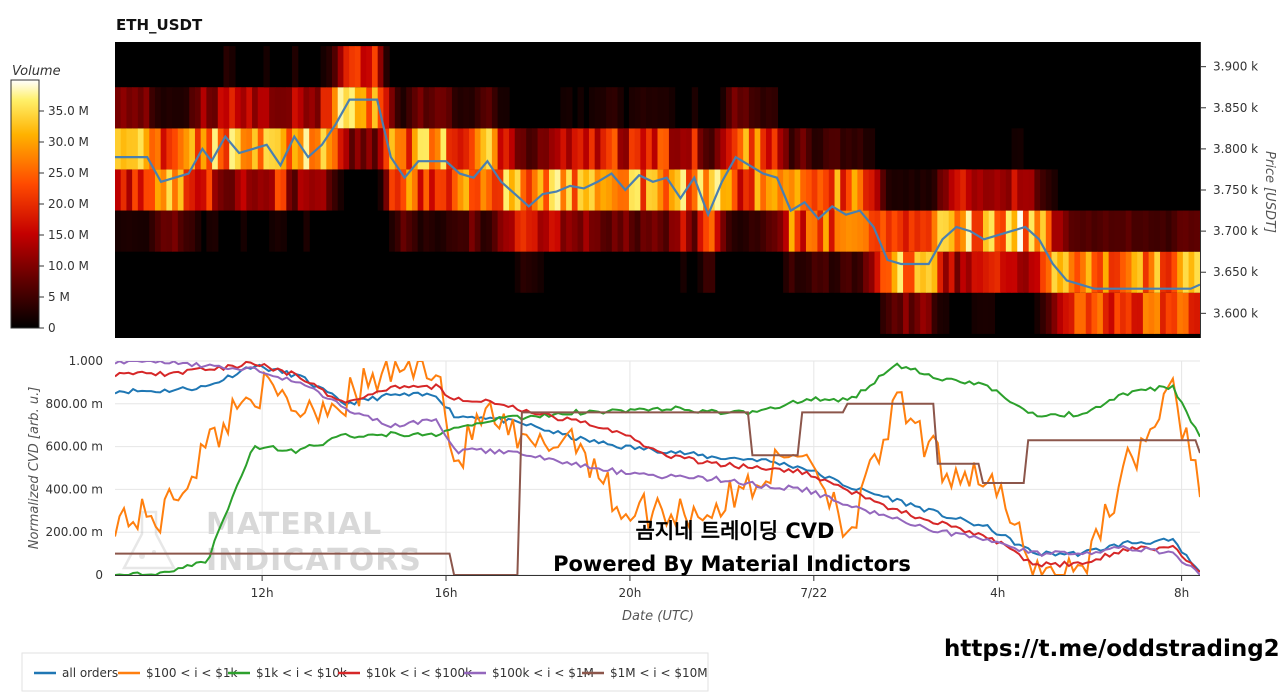 The width and height of the screenshot is (1280, 692). Describe the element at coordinates (659, 673) in the screenshot. I see `legend-item-label: $1M < i < $10M` at that location.